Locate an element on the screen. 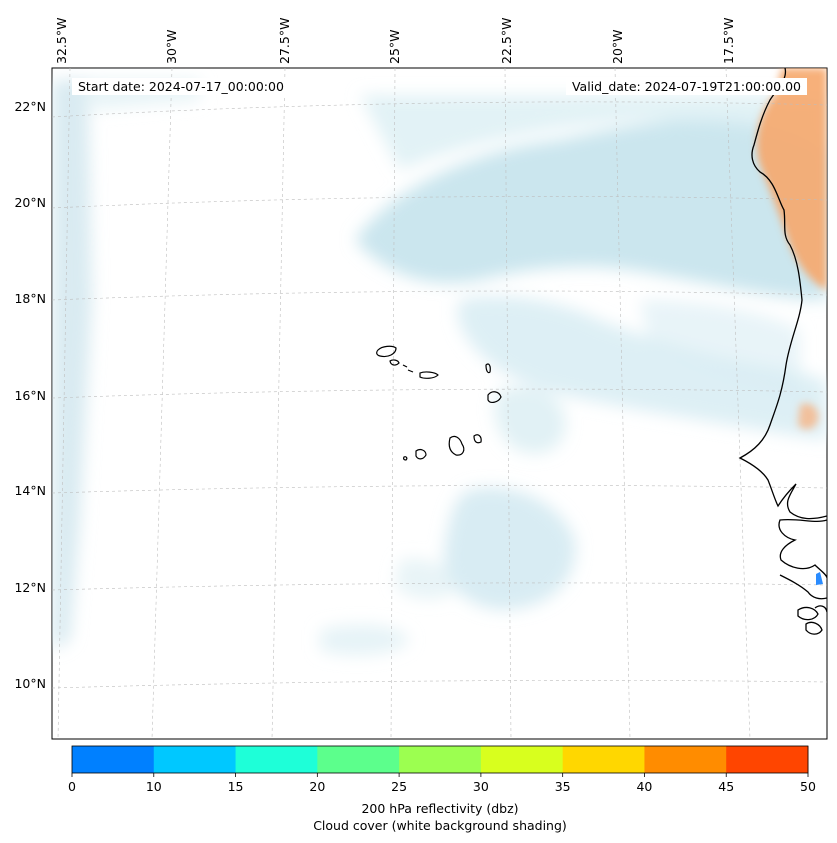 The width and height of the screenshot is (837, 843). colorbar-label-line1: 200 hPa reflectivity (dbz) is located at coordinates (439, 808).